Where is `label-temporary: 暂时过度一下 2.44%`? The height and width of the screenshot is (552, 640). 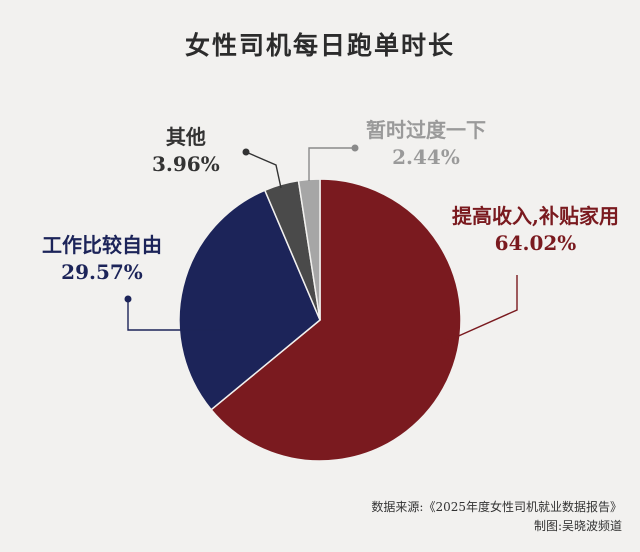 label-temporary: 暂时过度一下 2.44% is located at coordinates (426, 144).